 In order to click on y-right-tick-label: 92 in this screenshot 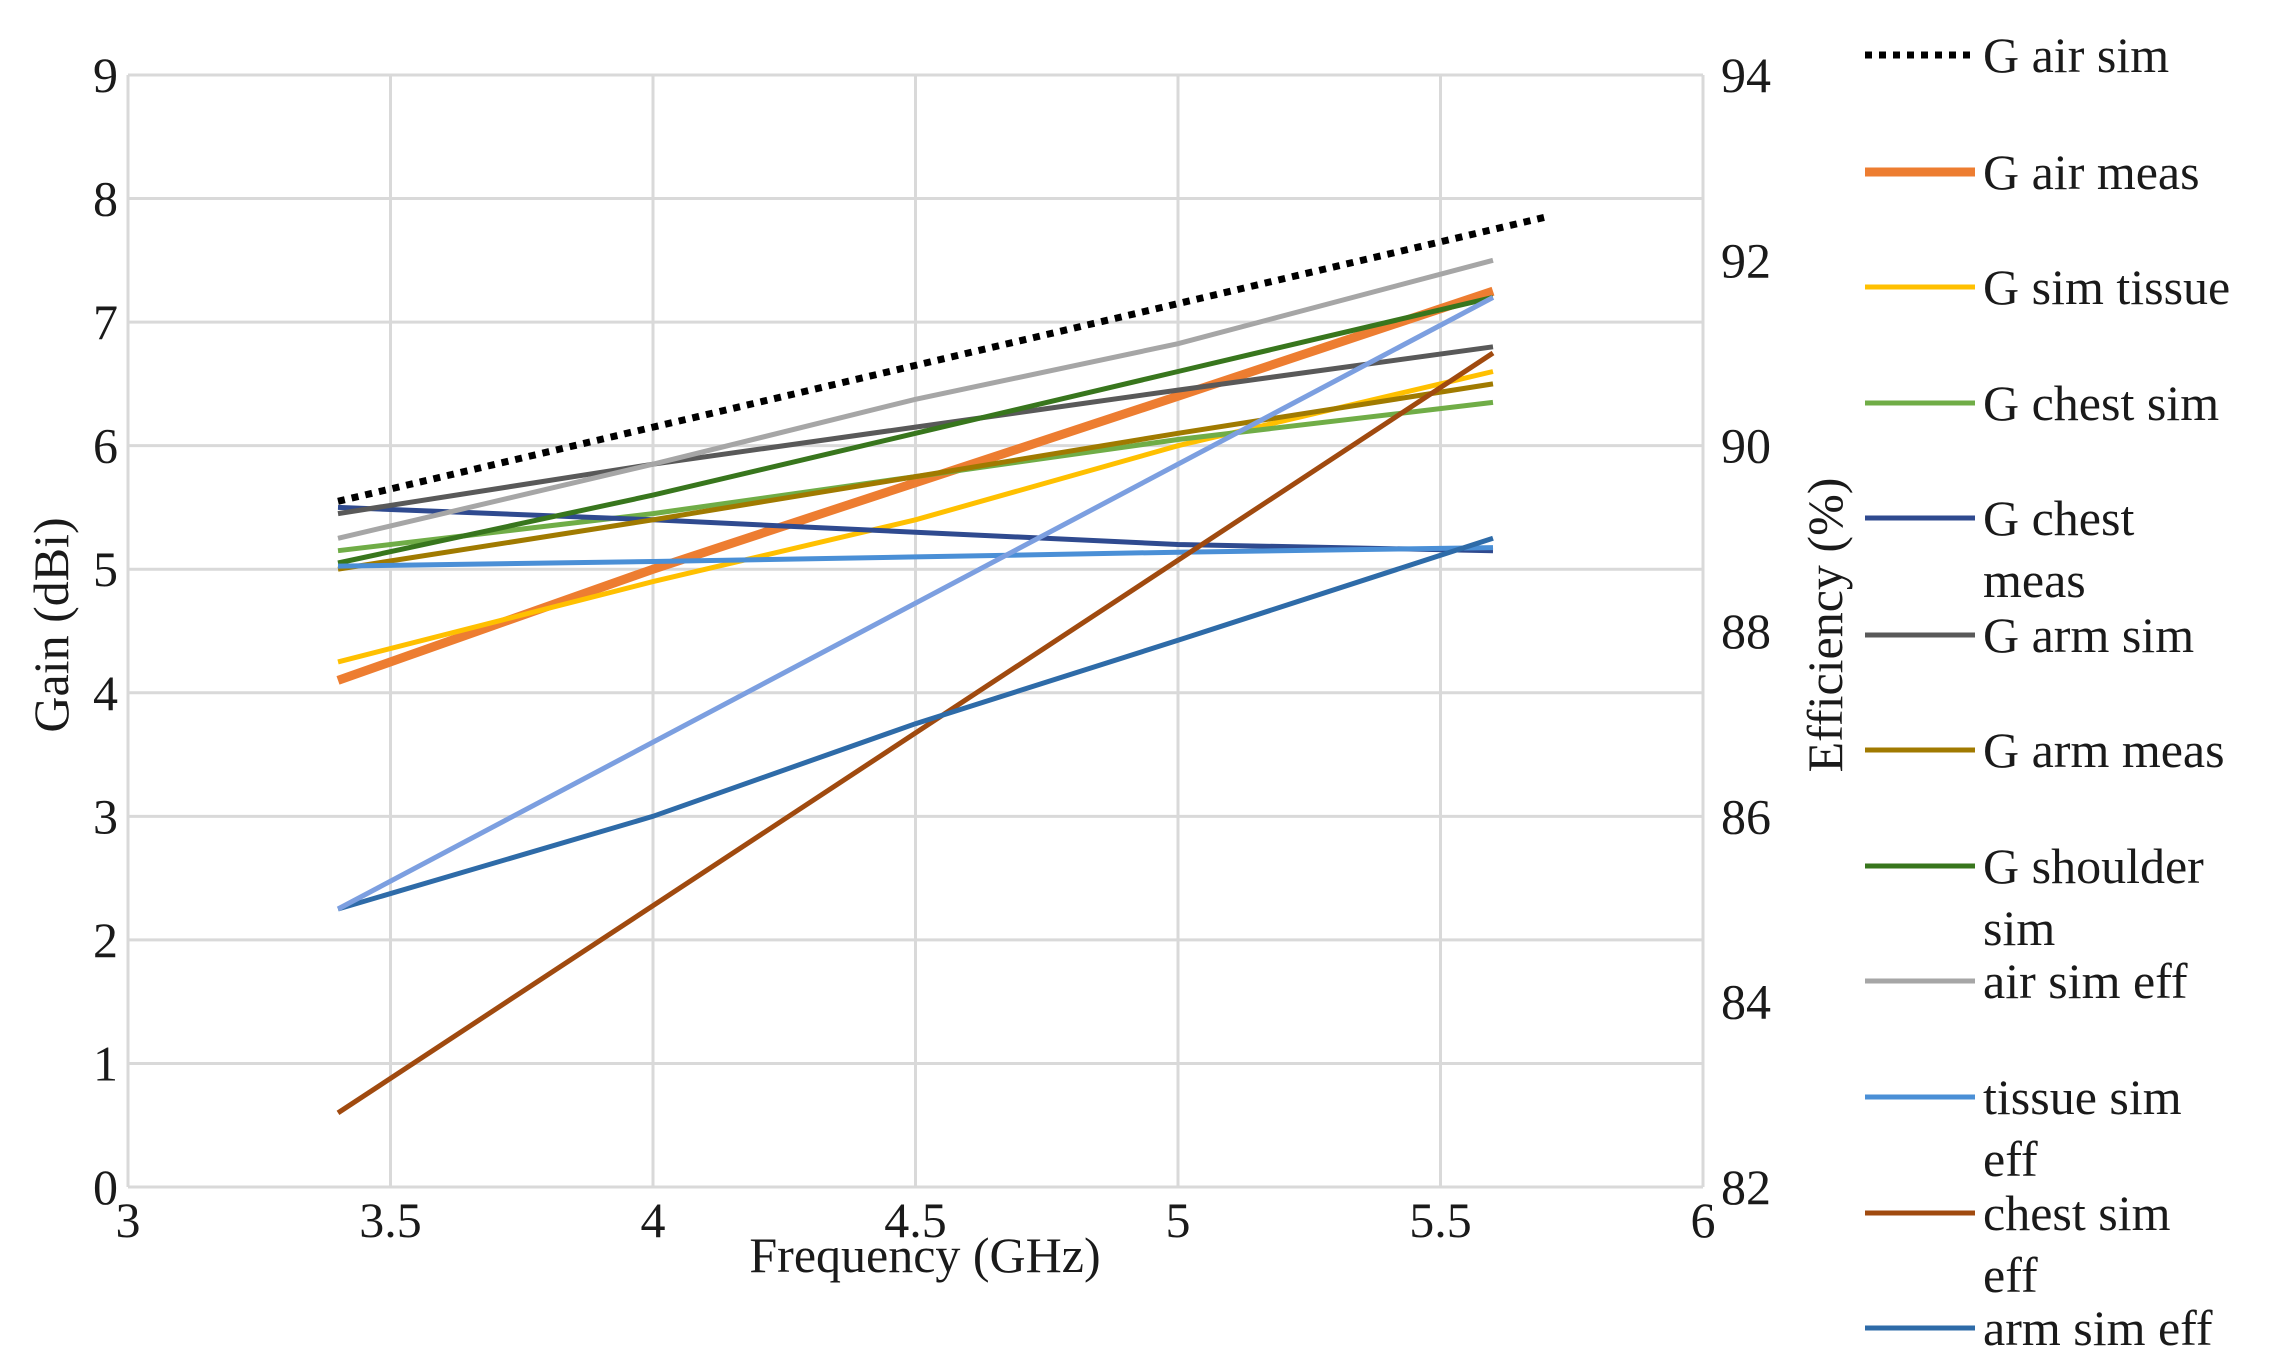, I will do `click(1746, 260)`.